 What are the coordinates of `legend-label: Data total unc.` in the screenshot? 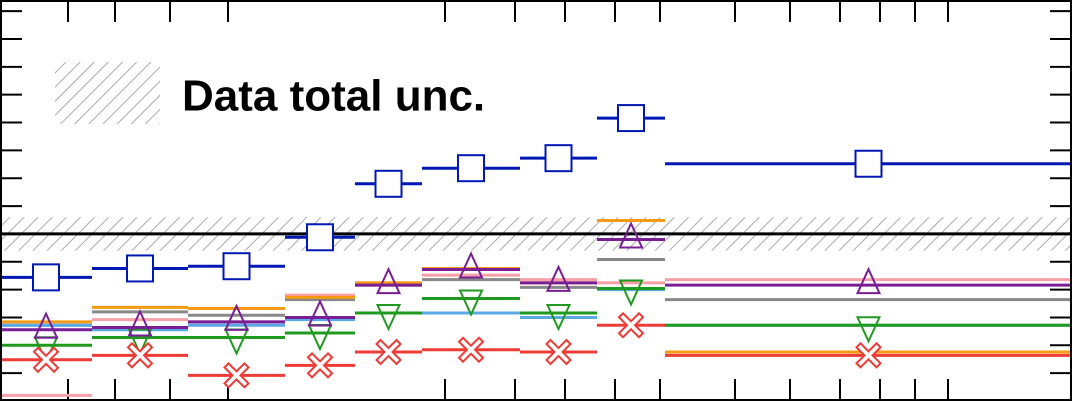 It's located at (333, 96).